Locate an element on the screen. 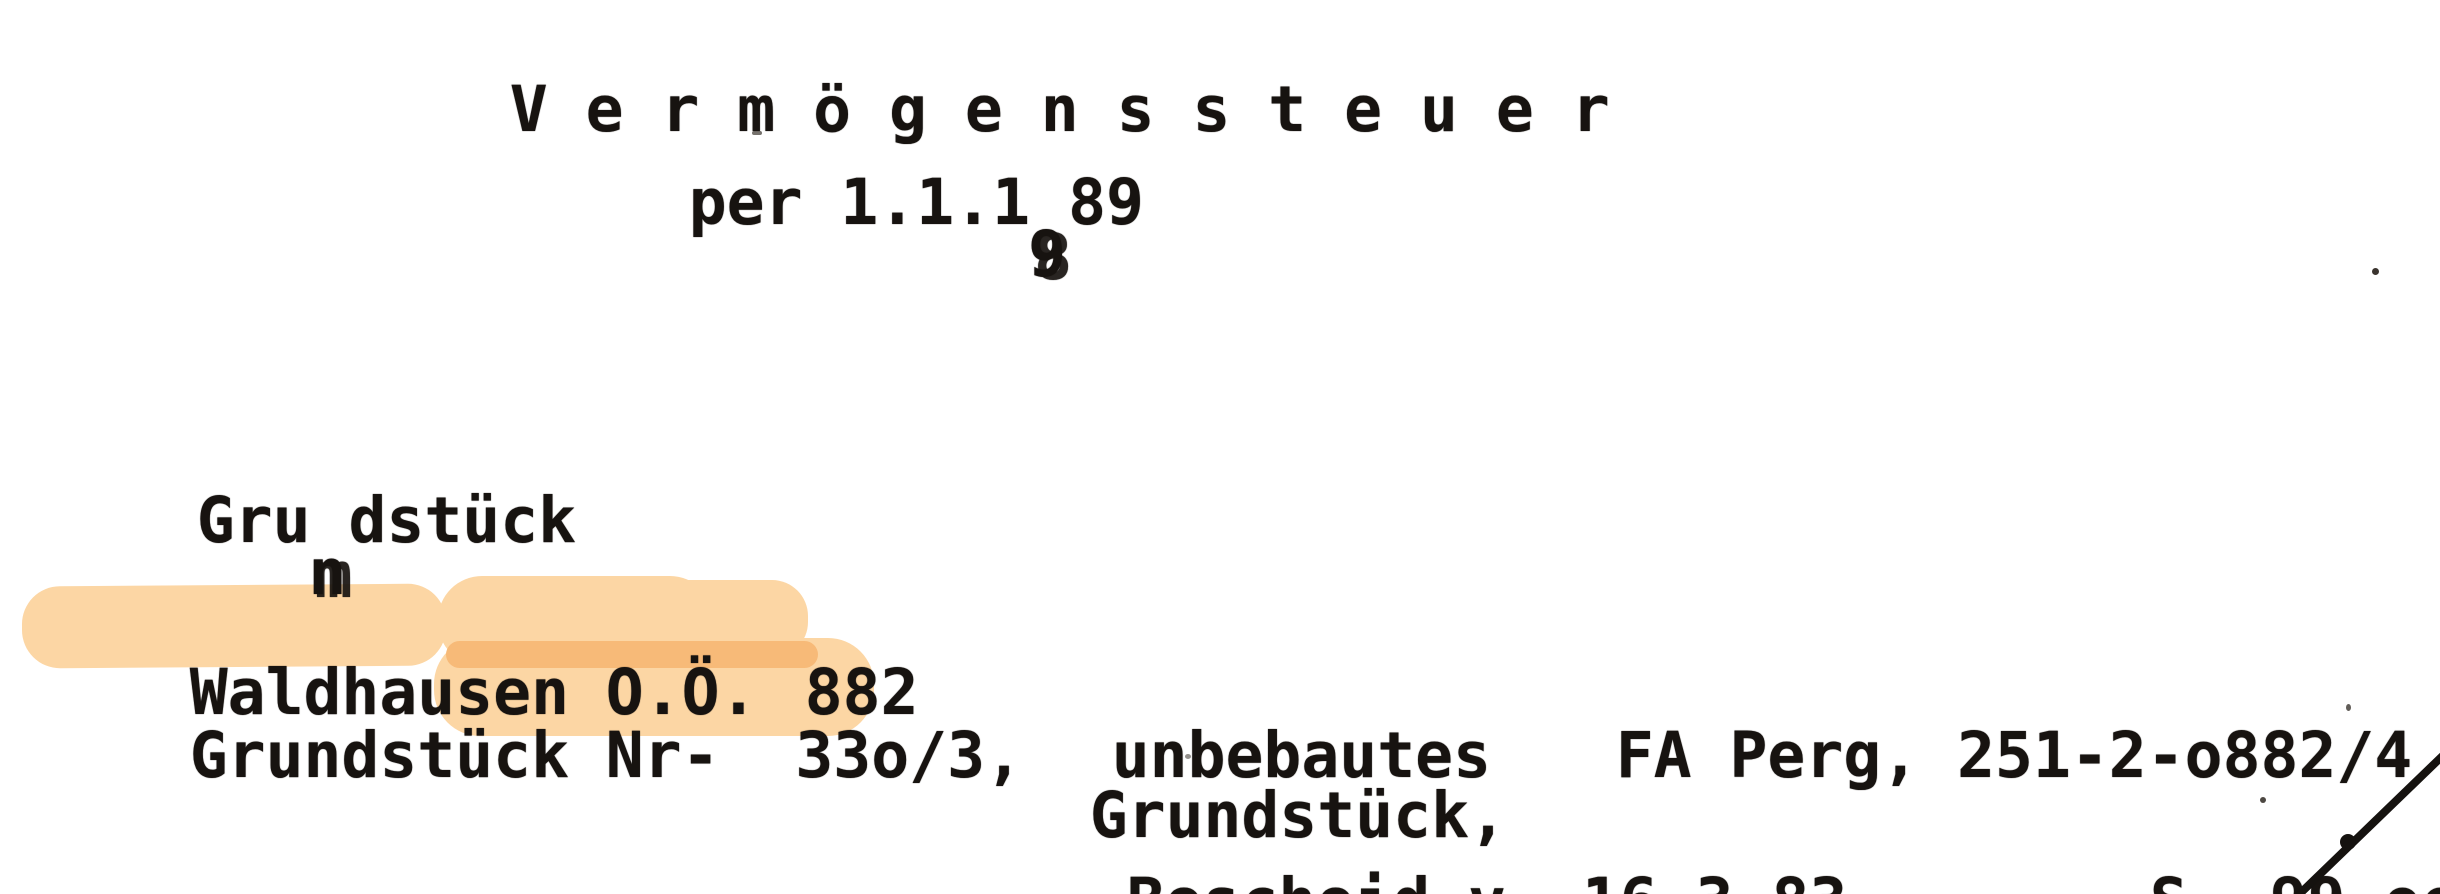  amount-value: 99.ooo,- is located at coordinates (2355, 879).